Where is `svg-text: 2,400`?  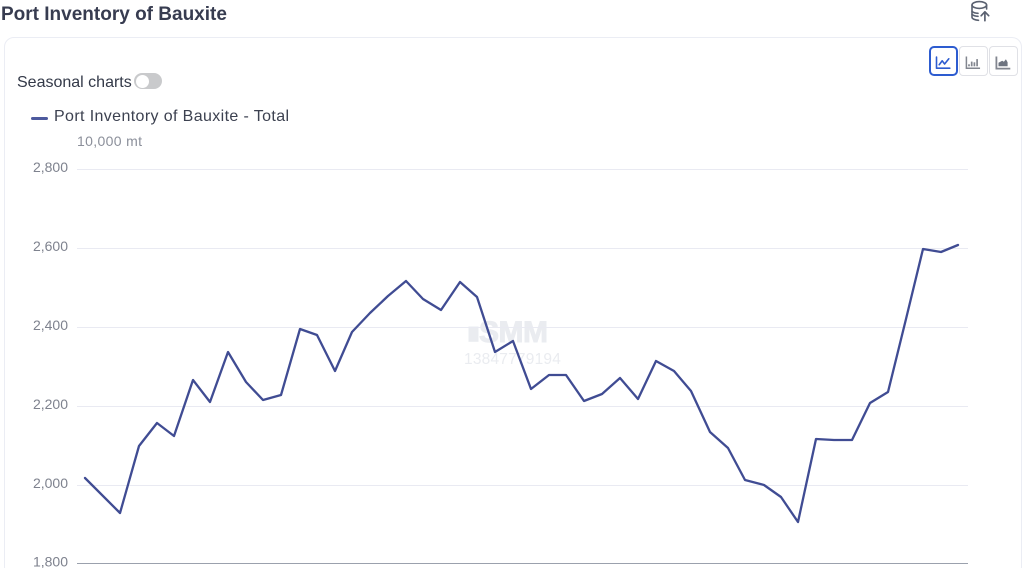
svg-text: 2,400 is located at coordinates (50, 325).